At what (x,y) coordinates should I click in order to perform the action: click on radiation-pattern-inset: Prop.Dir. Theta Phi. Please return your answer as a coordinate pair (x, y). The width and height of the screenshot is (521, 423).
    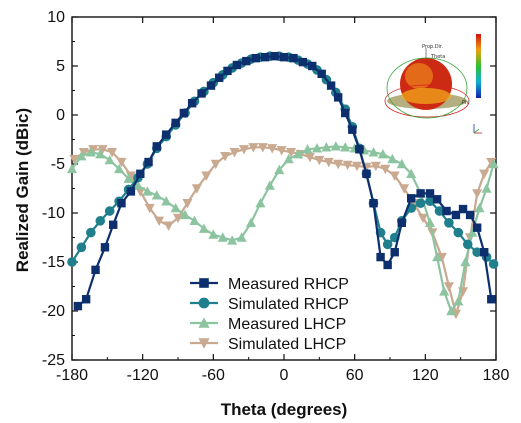
    Looking at the image, I should click on (433, 84).